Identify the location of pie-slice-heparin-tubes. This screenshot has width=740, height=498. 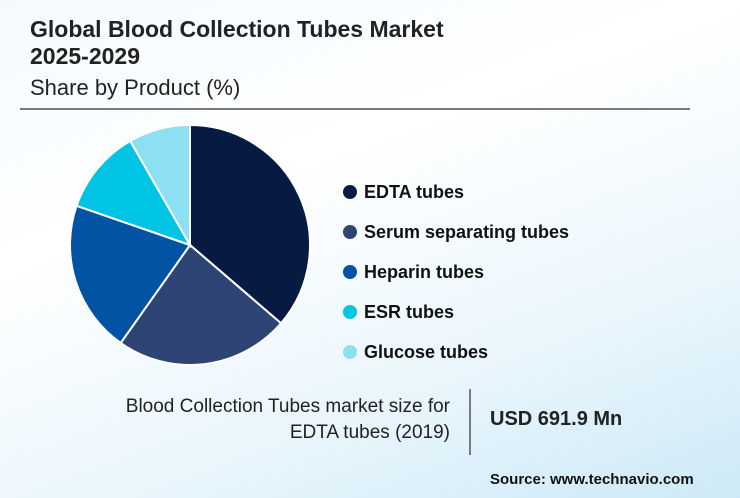
(130, 274).